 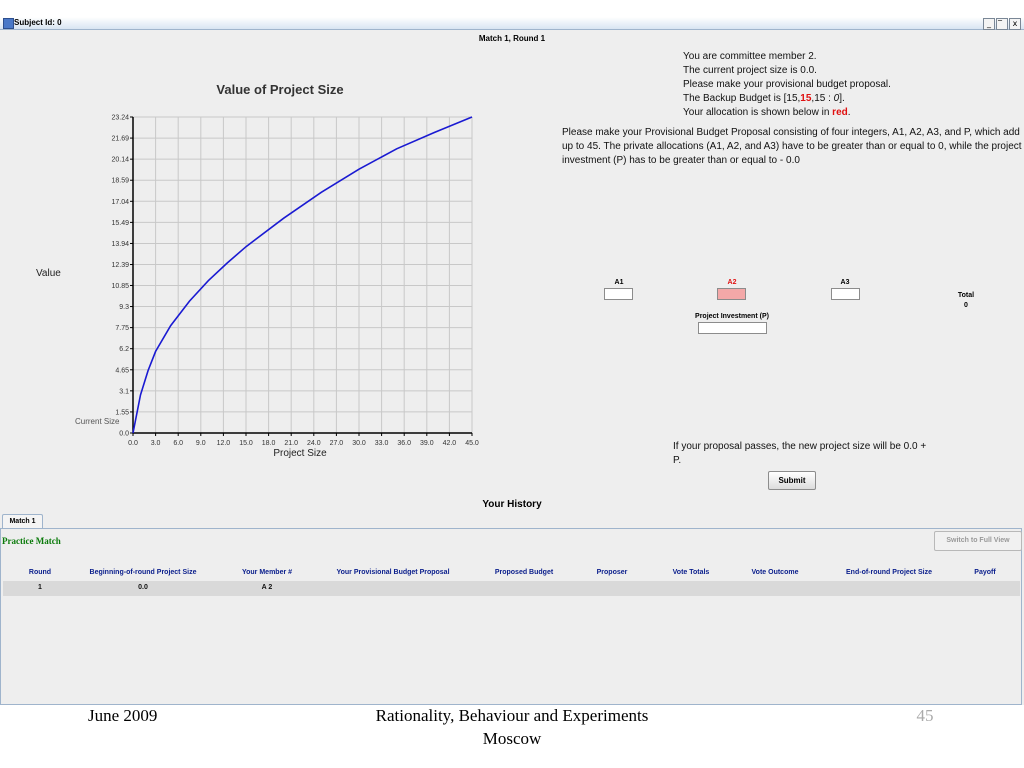 I want to click on switch-full-view-button: Switch to Full View, so click(x=978, y=541).